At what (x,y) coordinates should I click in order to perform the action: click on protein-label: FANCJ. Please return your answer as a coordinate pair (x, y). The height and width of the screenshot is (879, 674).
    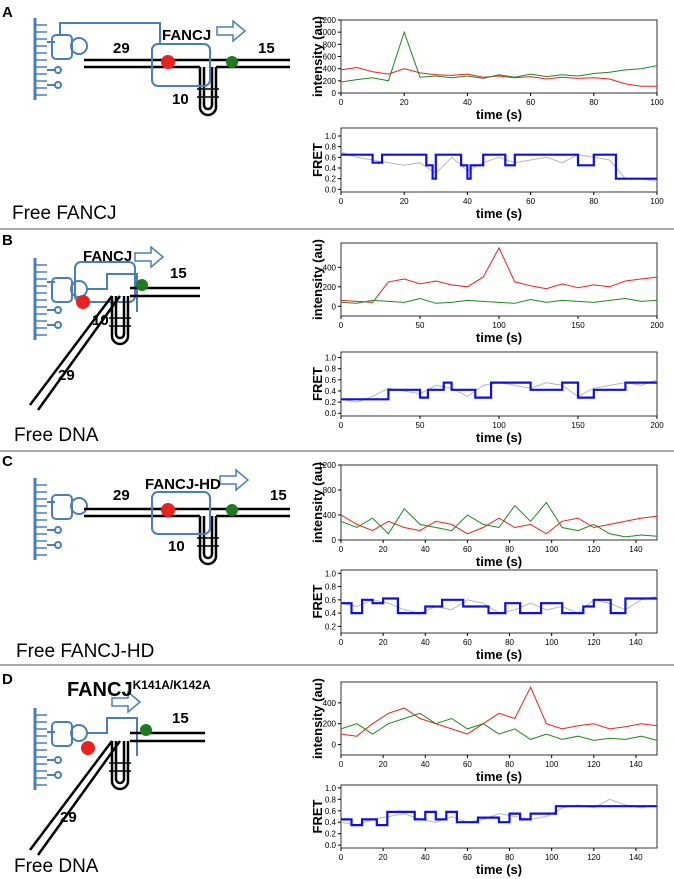
    Looking at the image, I should click on (107, 256).